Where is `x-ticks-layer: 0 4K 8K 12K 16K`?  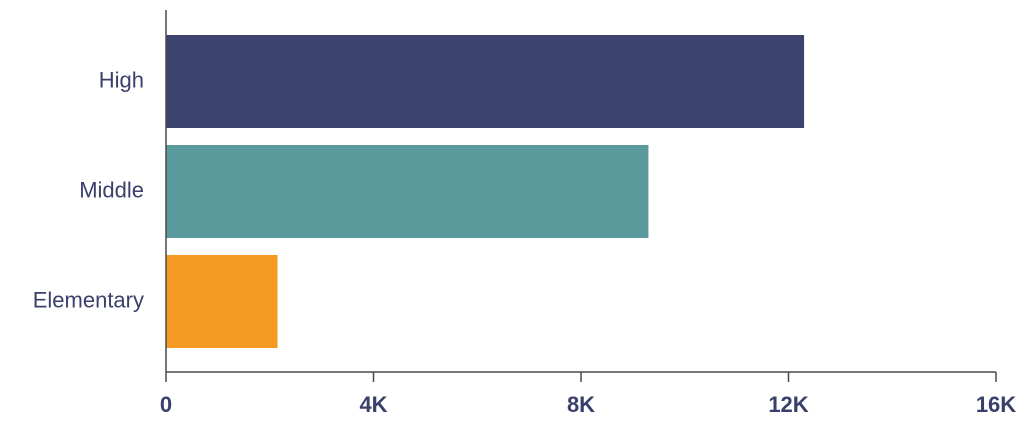 x-ticks-layer: 0 4K 8K 12K 16K is located at coordinates (588, 394).